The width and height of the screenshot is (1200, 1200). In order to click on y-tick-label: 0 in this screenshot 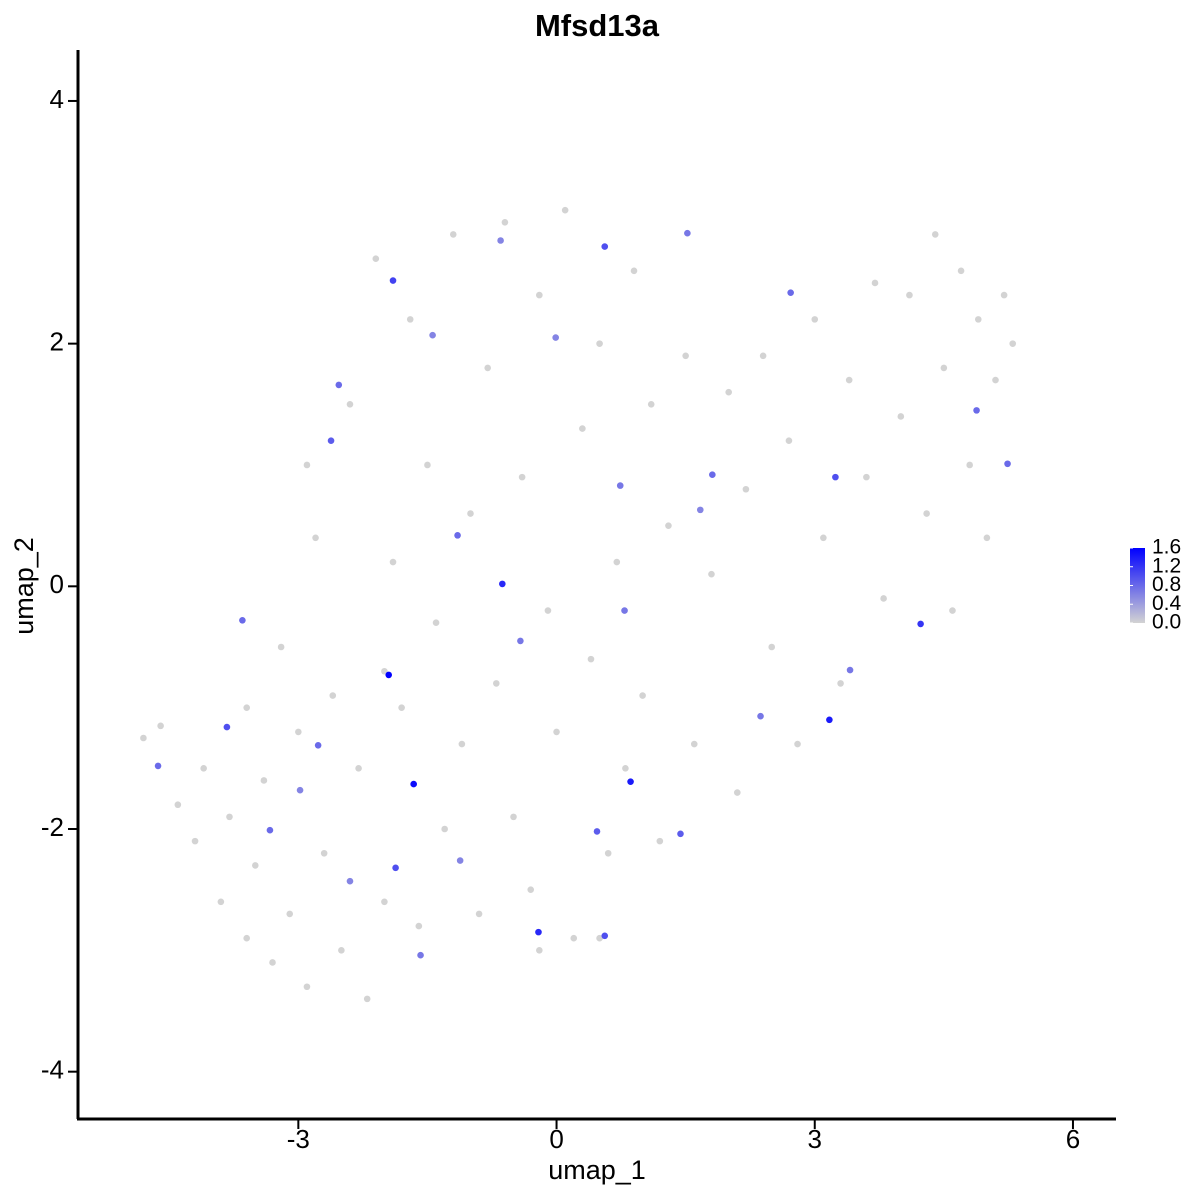, I will do `click(57, 584)`.